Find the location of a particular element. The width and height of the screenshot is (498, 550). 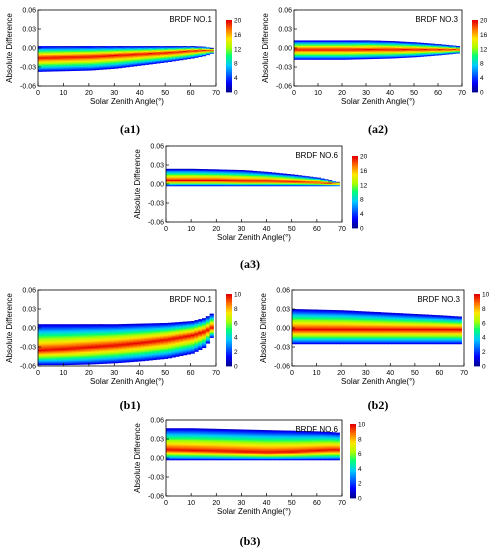

y-tick-label: -0.06 is located at coordinates (282, 367).